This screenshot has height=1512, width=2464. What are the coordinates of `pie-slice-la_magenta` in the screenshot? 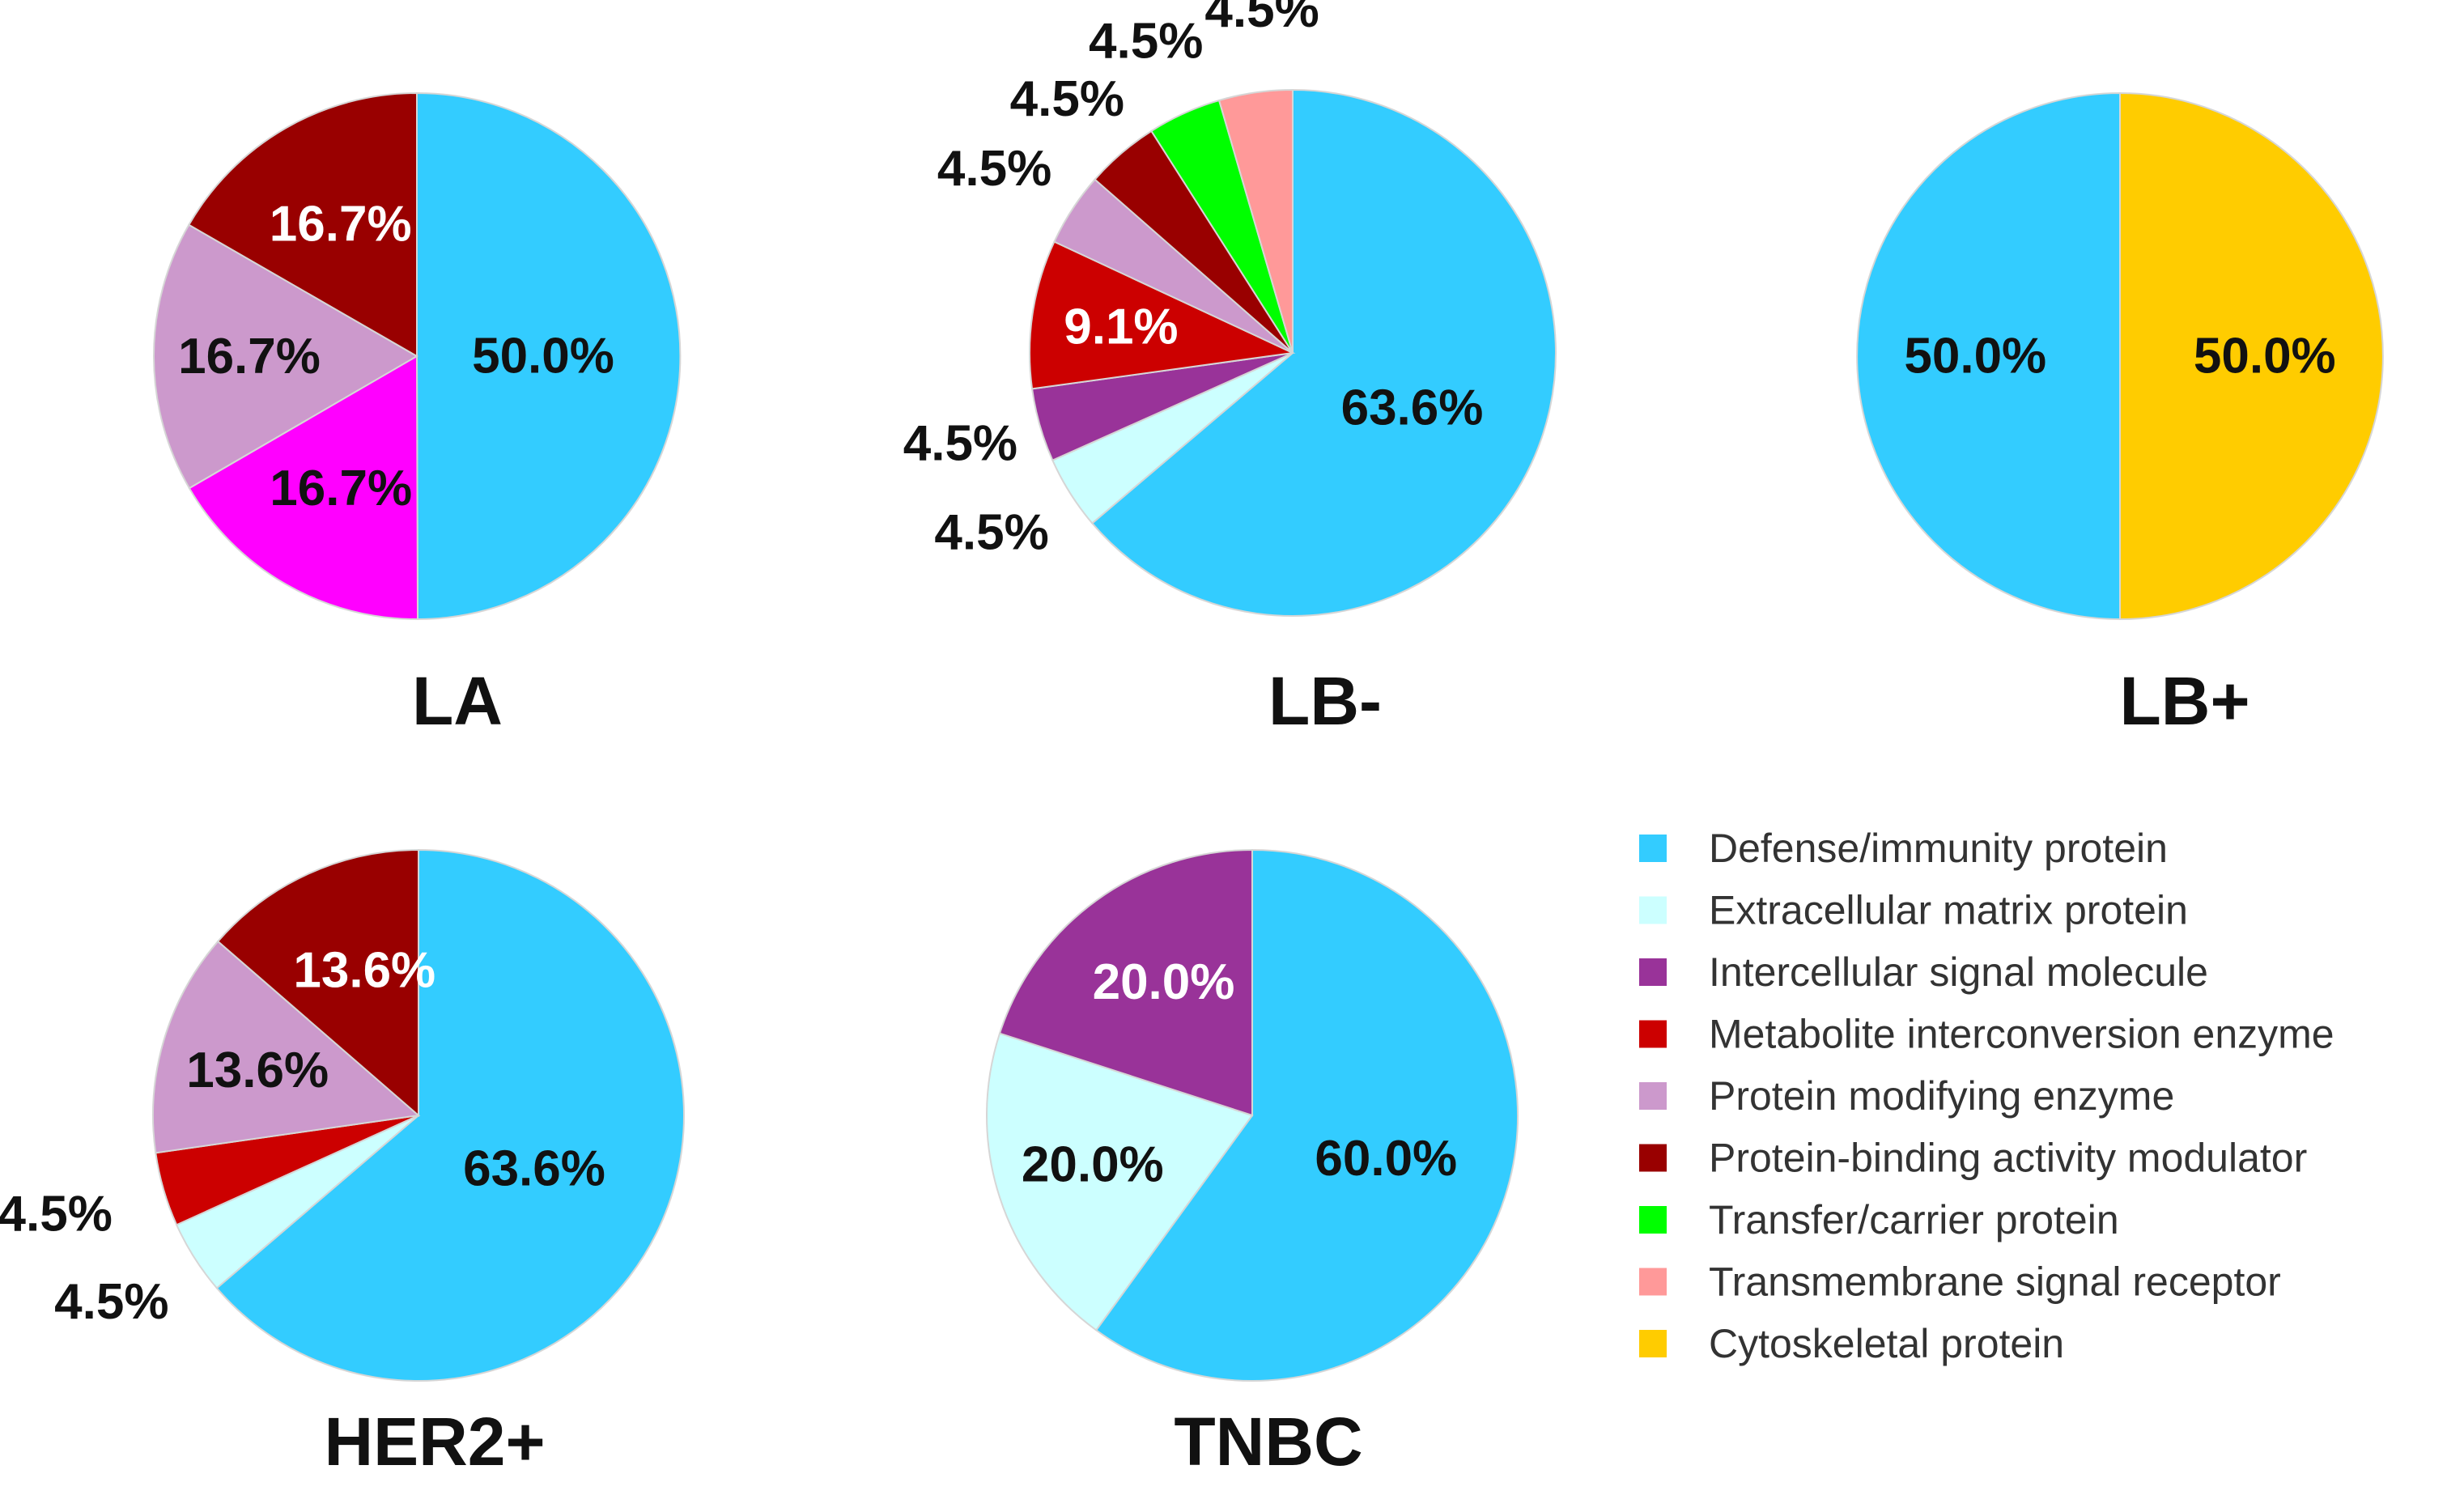 It's located at (304, 488).